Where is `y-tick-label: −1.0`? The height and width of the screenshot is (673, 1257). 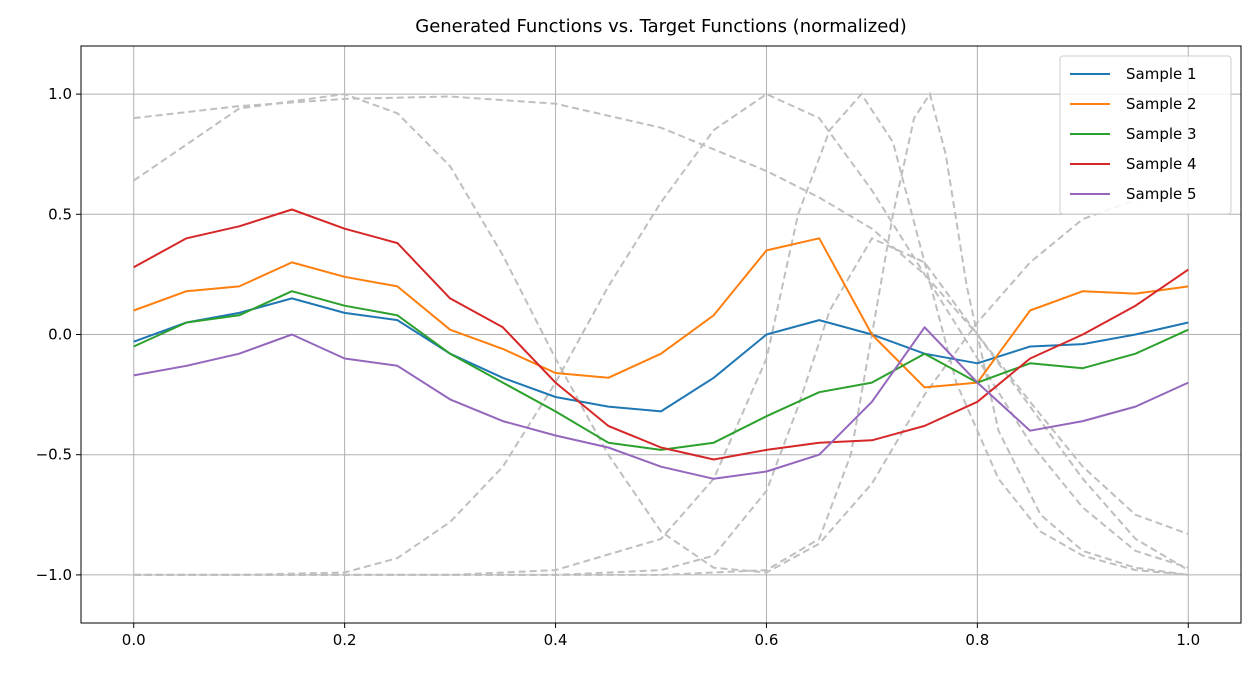
y-tick-label: −1.0 is located at coordinates (54, 575).